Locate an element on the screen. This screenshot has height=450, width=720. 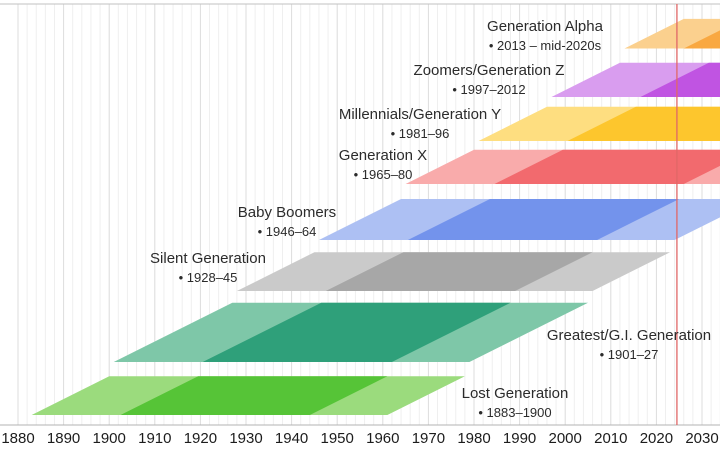
axis-tick-label: 1920 is located at coordinates (200, 438).